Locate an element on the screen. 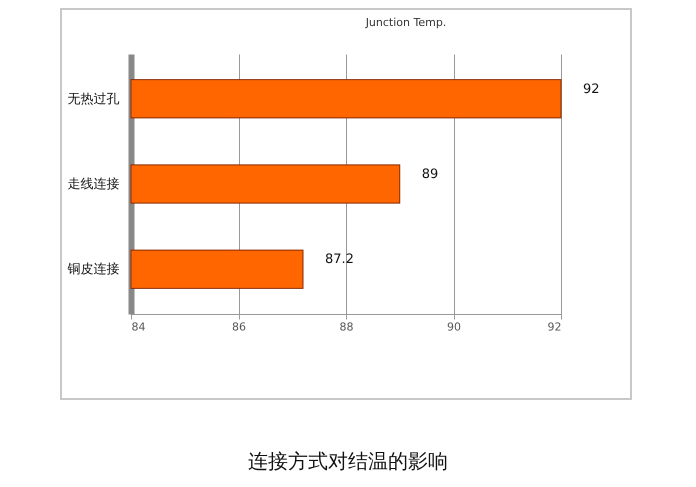  x-tick-label: 90 is located at coordinates (454, 327).